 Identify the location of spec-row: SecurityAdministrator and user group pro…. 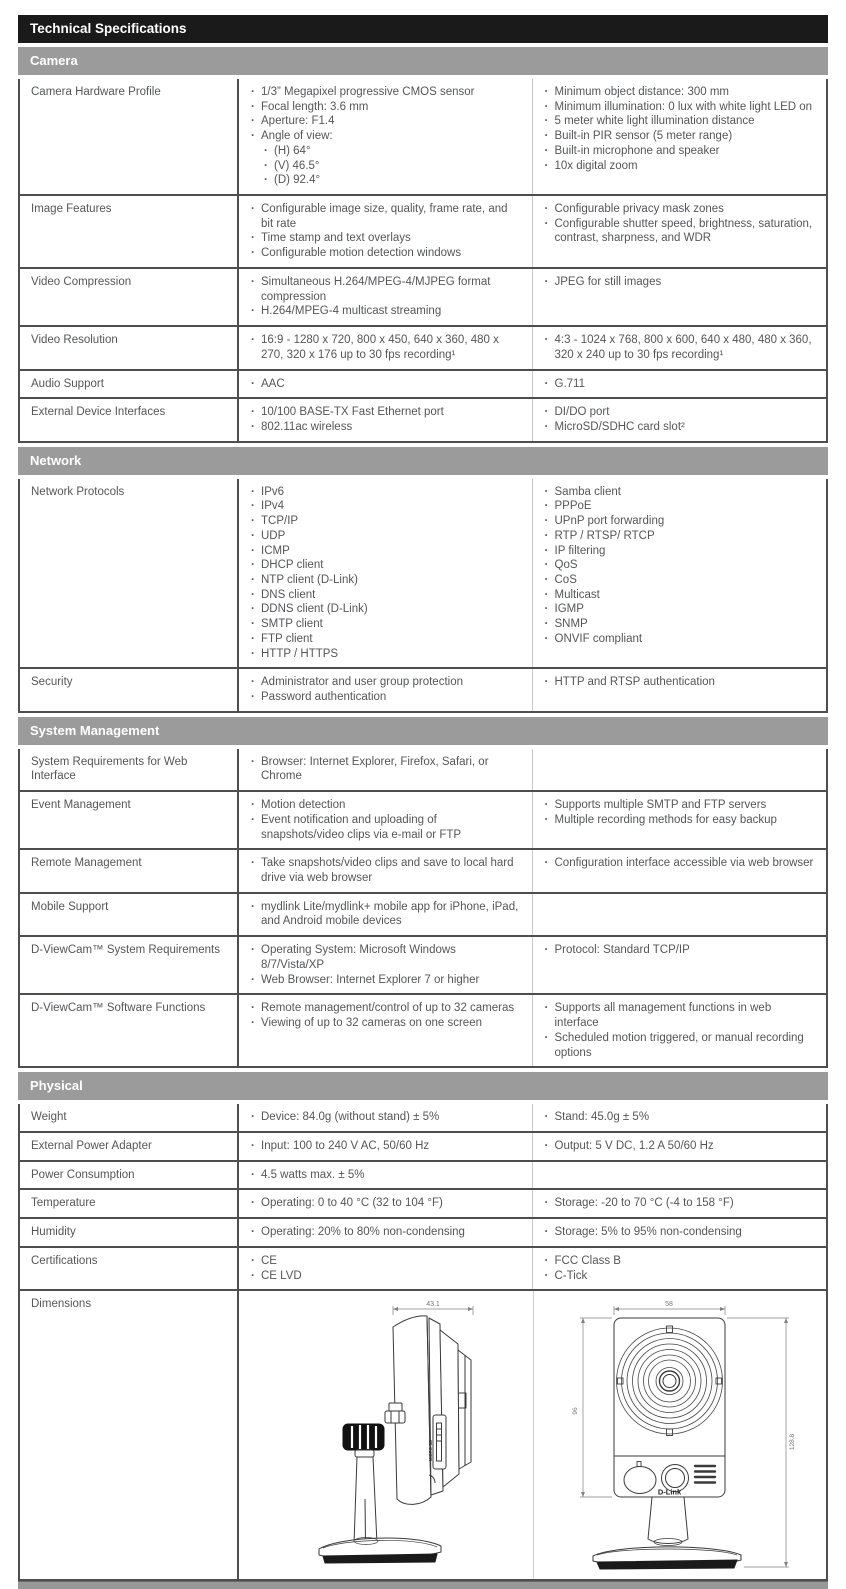
(423, 689).